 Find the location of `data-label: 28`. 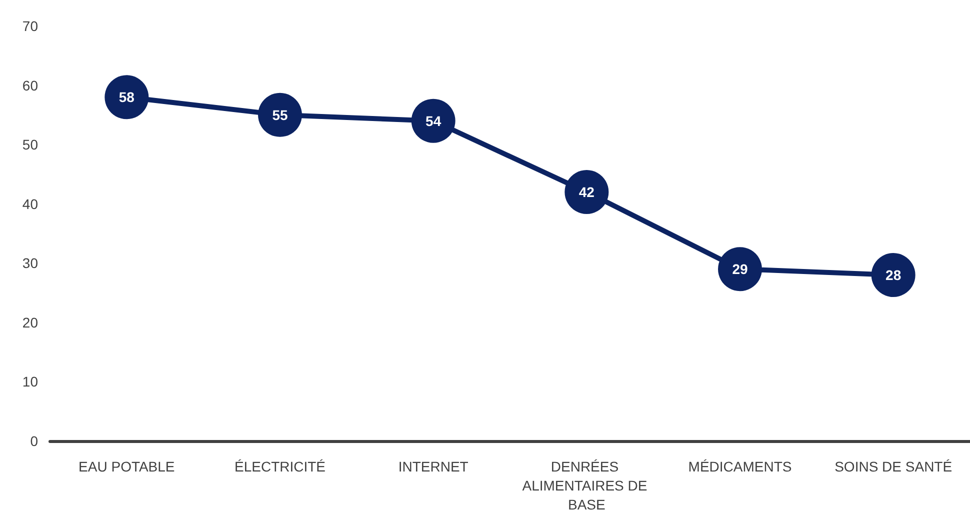

data-label: 28 is located at coordinates (894, 275).